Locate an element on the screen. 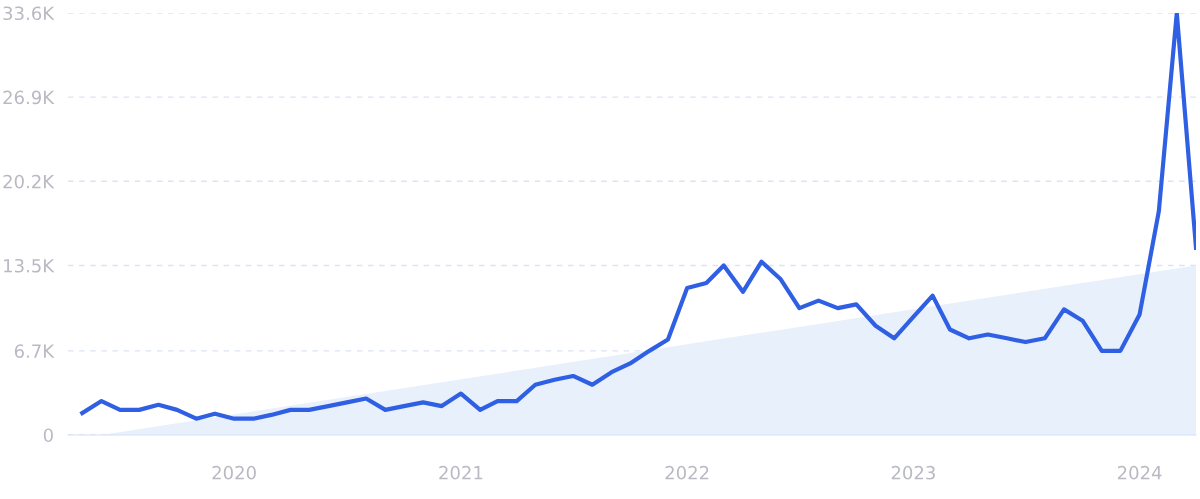 This screenshot has width=1200, height=499. x-tick-label: 2021 is located at coordinates (461, 472).